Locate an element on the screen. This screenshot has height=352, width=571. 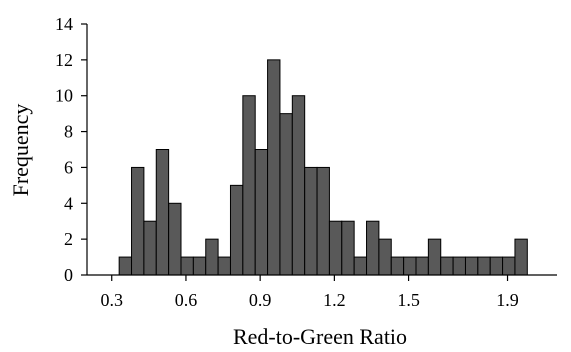
x-ticks-group: 0.3 0.6 0.9 1.2 1.5 1.9 is located at coordinates (309, 292).